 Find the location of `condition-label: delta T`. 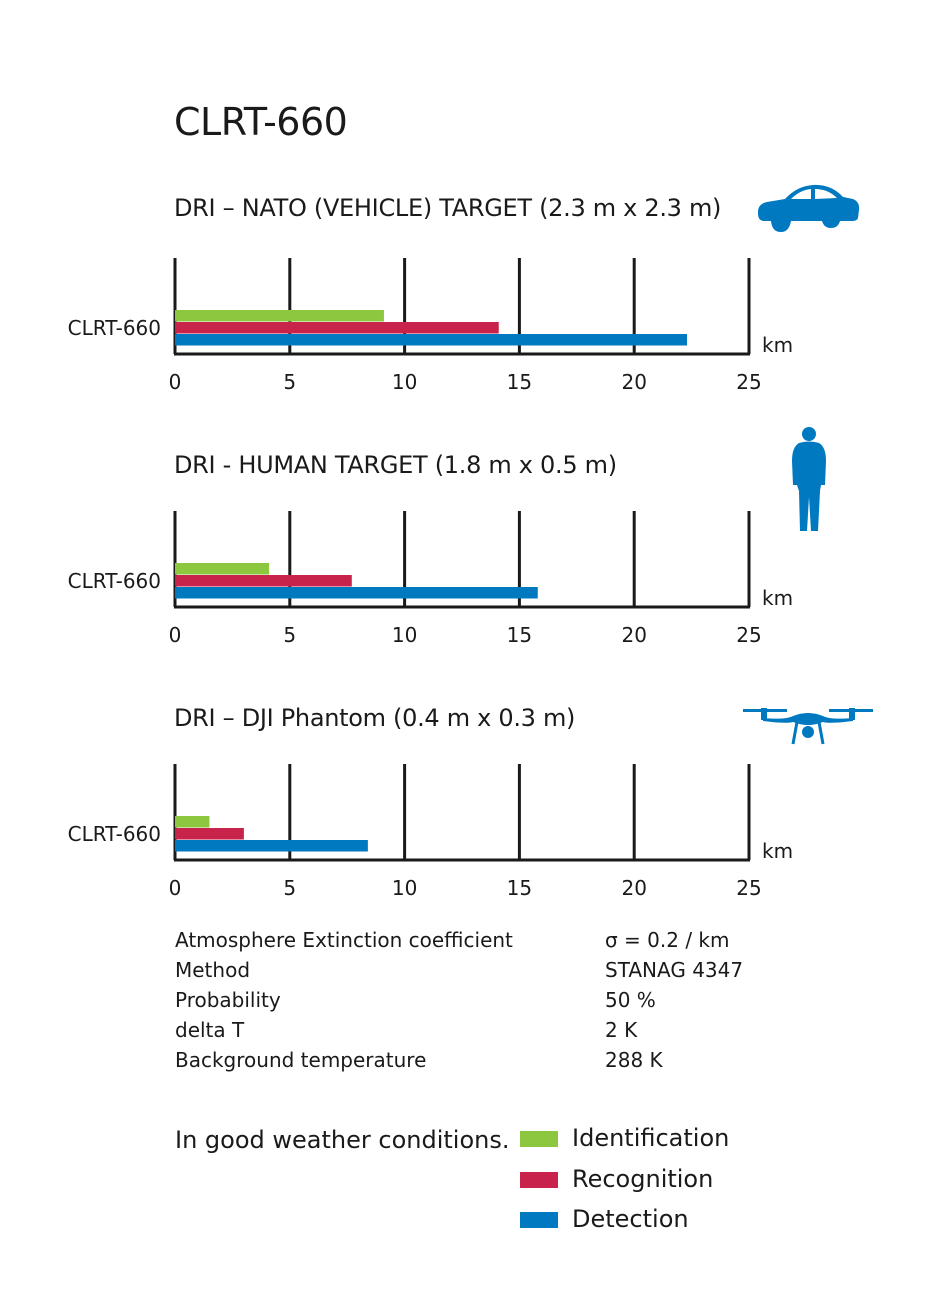

condition-label: delta T is located at coordinates (210, 1030).